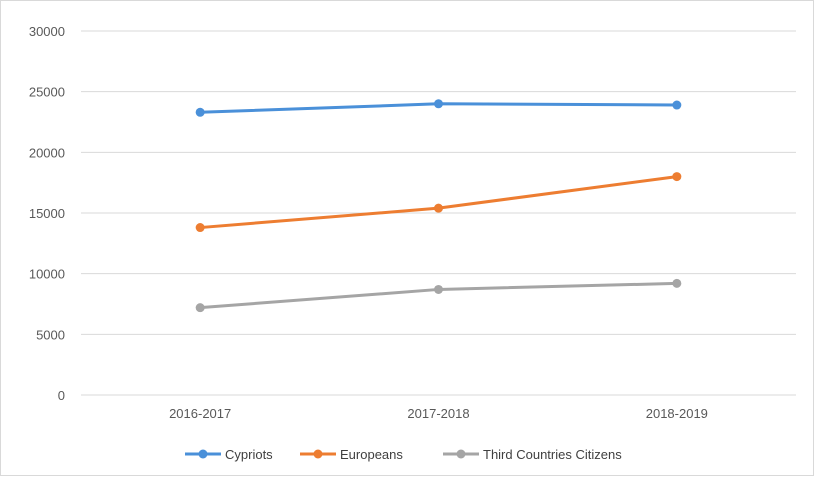 This screenshot has width=814, height=477. I want to click on series-cypriots, so click(438, 108).